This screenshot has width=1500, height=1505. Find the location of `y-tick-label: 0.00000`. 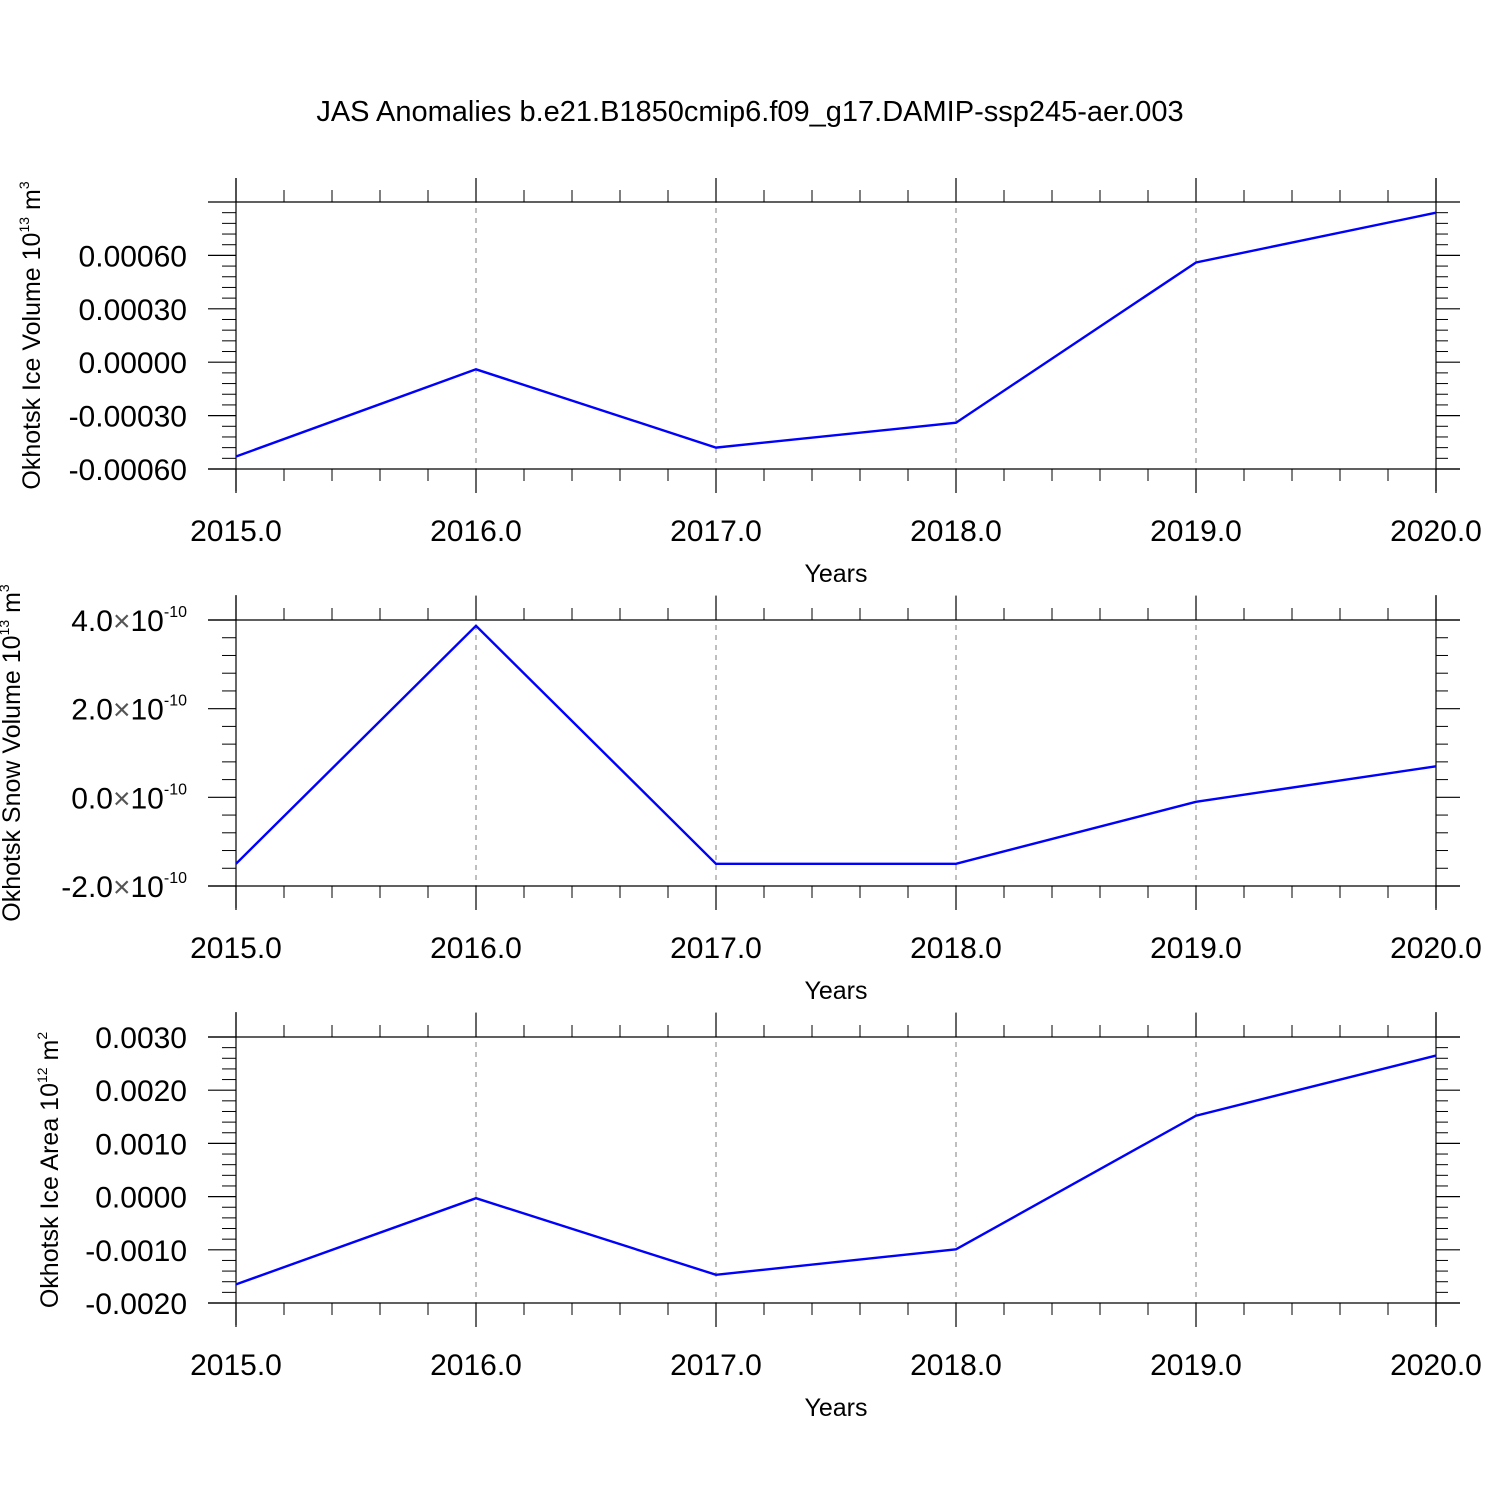

y-tick-label: 0.00000 is located at coordinates (133, 363).